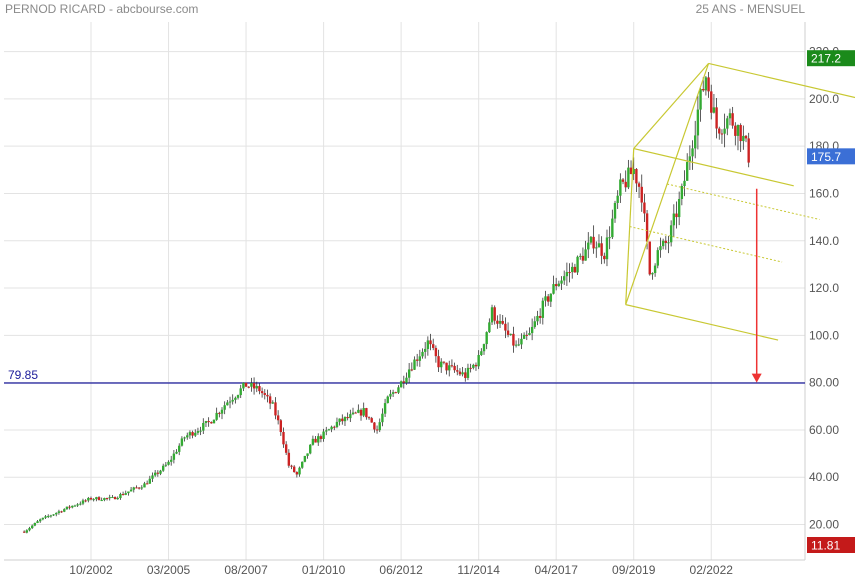 This screenshot has width=855, height=580. What do you see at coordinates (824, 430) in the screenshot?
I see `y-tick-label: 60.00` at bounding box center [824, 430].